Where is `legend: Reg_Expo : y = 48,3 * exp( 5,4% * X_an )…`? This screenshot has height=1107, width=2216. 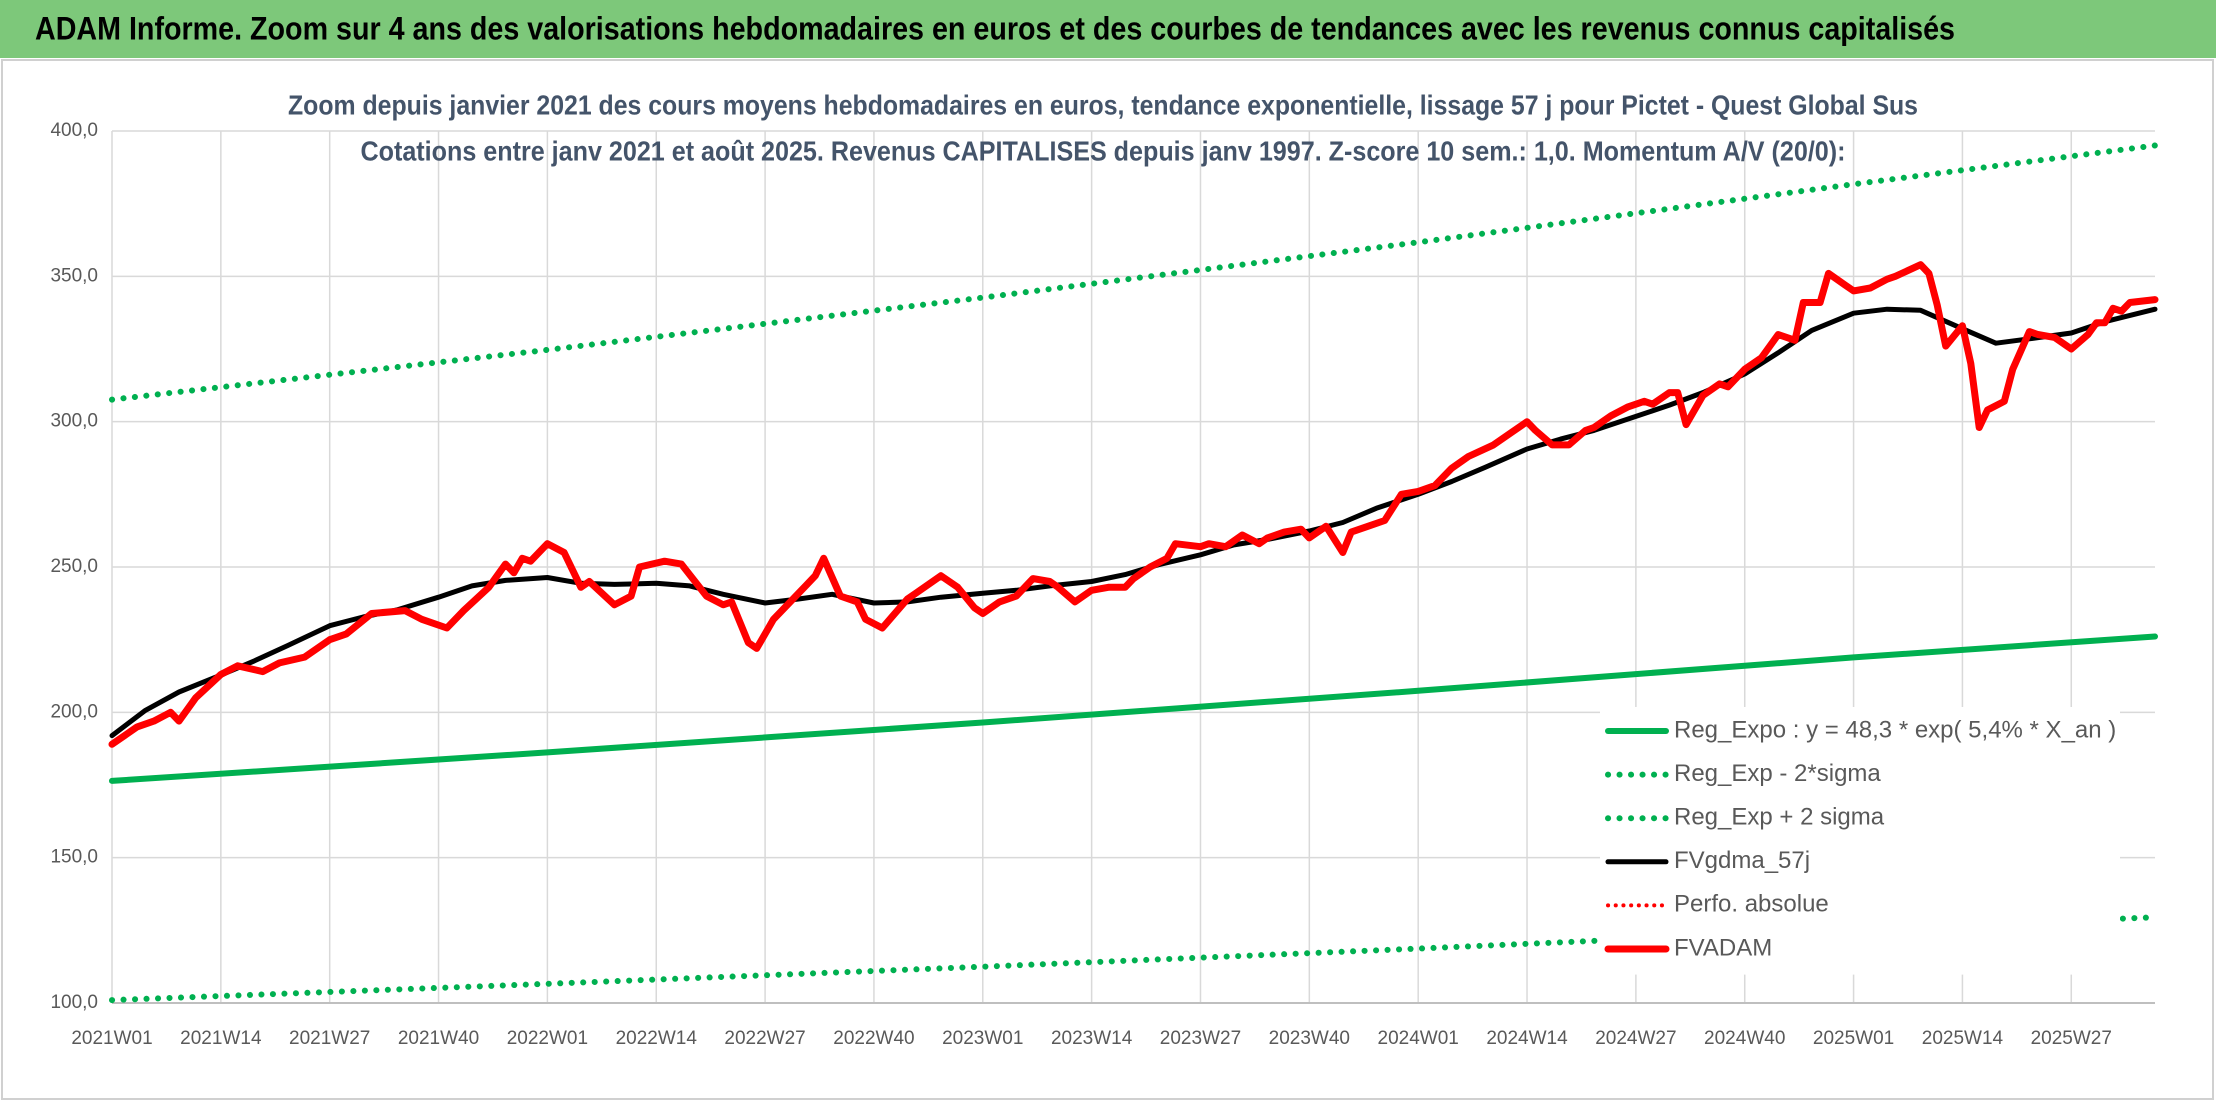
legend: Reg_Expo : y = 48,3 * exp( 5,4% * X_an )… is located at coordinates (1860, 841).